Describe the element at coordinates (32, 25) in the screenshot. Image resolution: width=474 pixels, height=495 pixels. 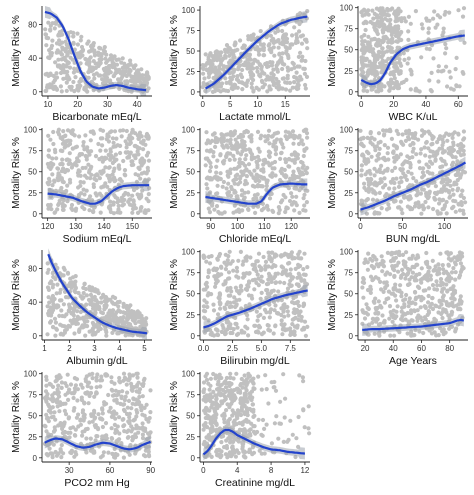
I see `y-tick-label: 80` at that location.